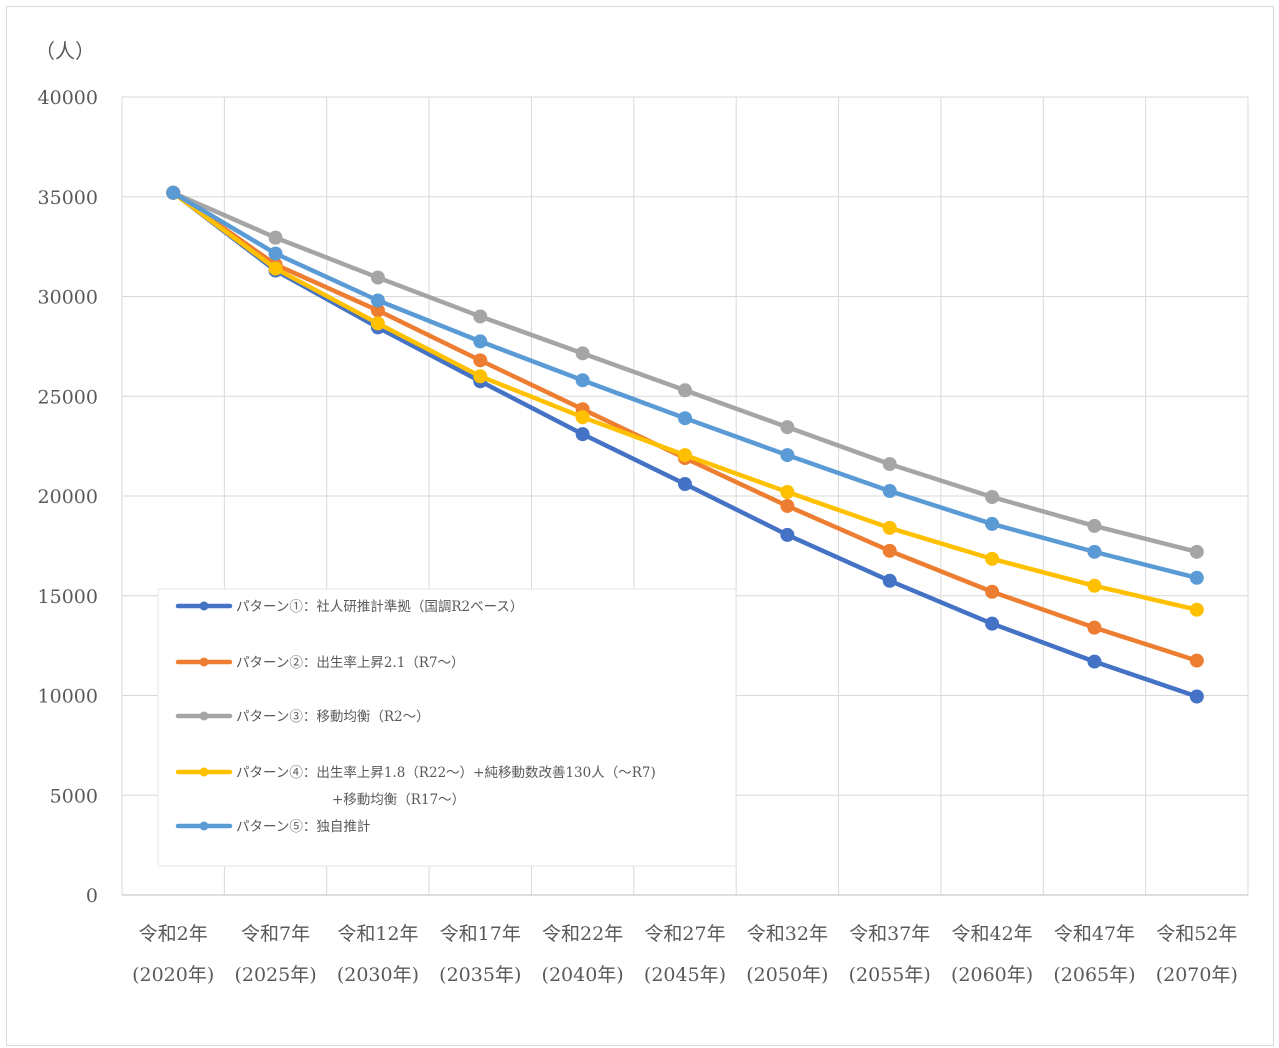 The width and height of the screenshot is (1279, 1048). I want to click on x-tick-label: 令和7年, so click(275, 934).